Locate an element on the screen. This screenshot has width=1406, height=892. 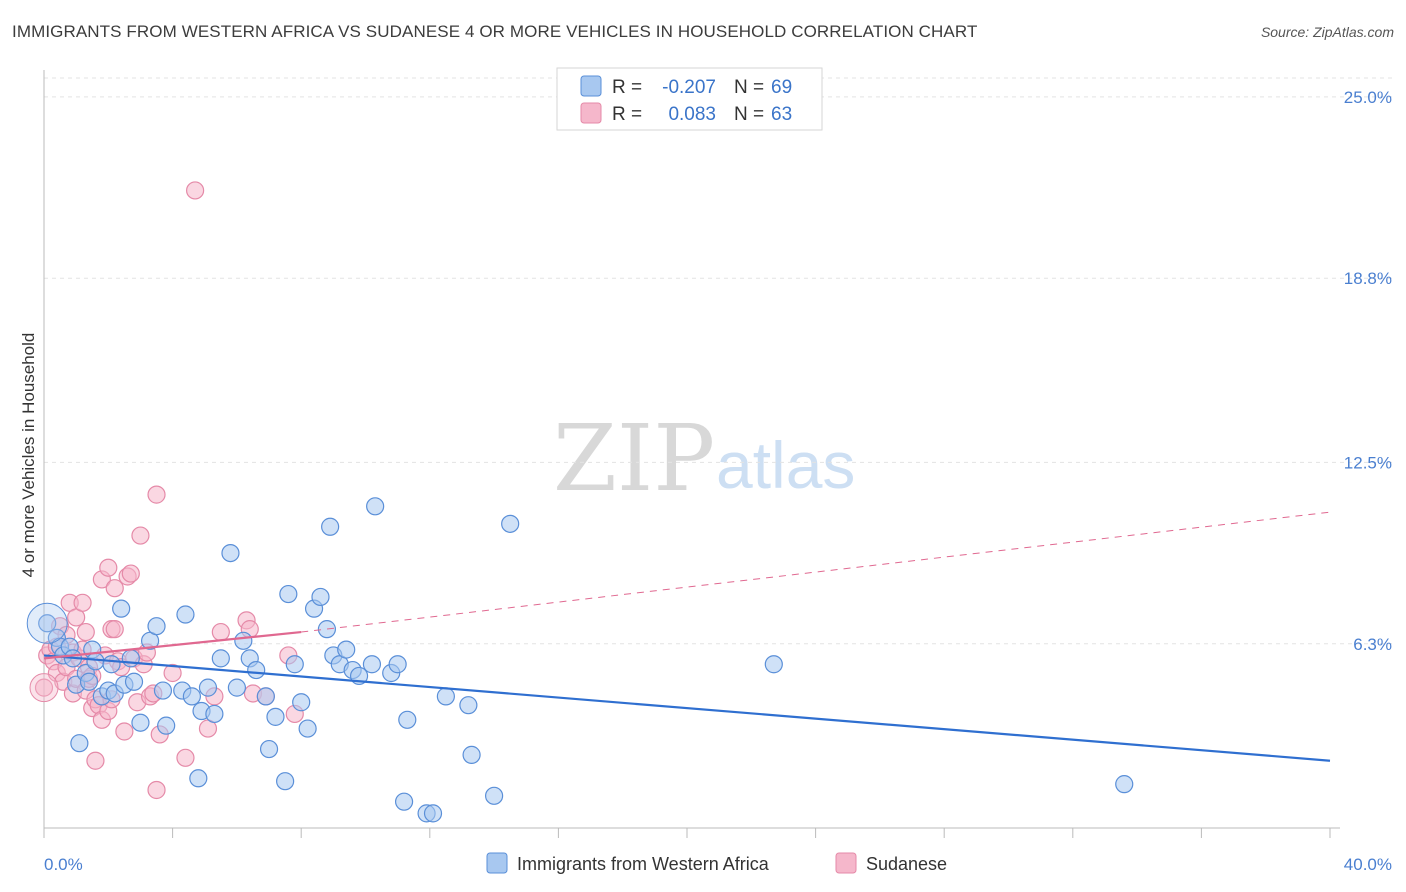
x-axis-ticks is located at coordinates (687, 833).